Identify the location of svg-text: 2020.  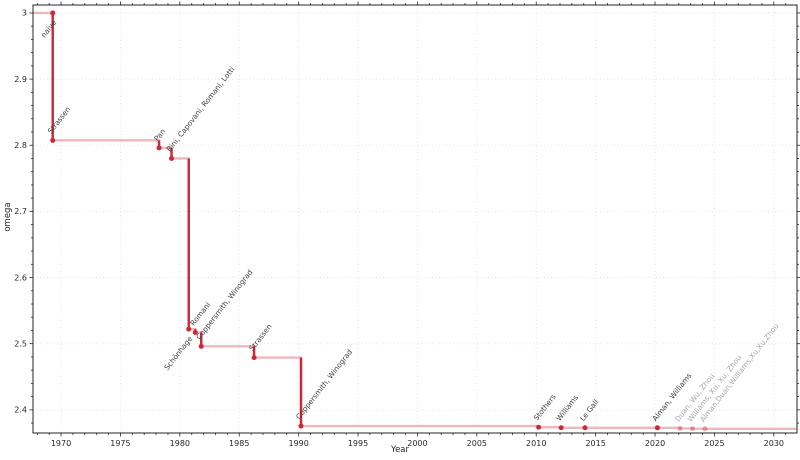
(655, 443).